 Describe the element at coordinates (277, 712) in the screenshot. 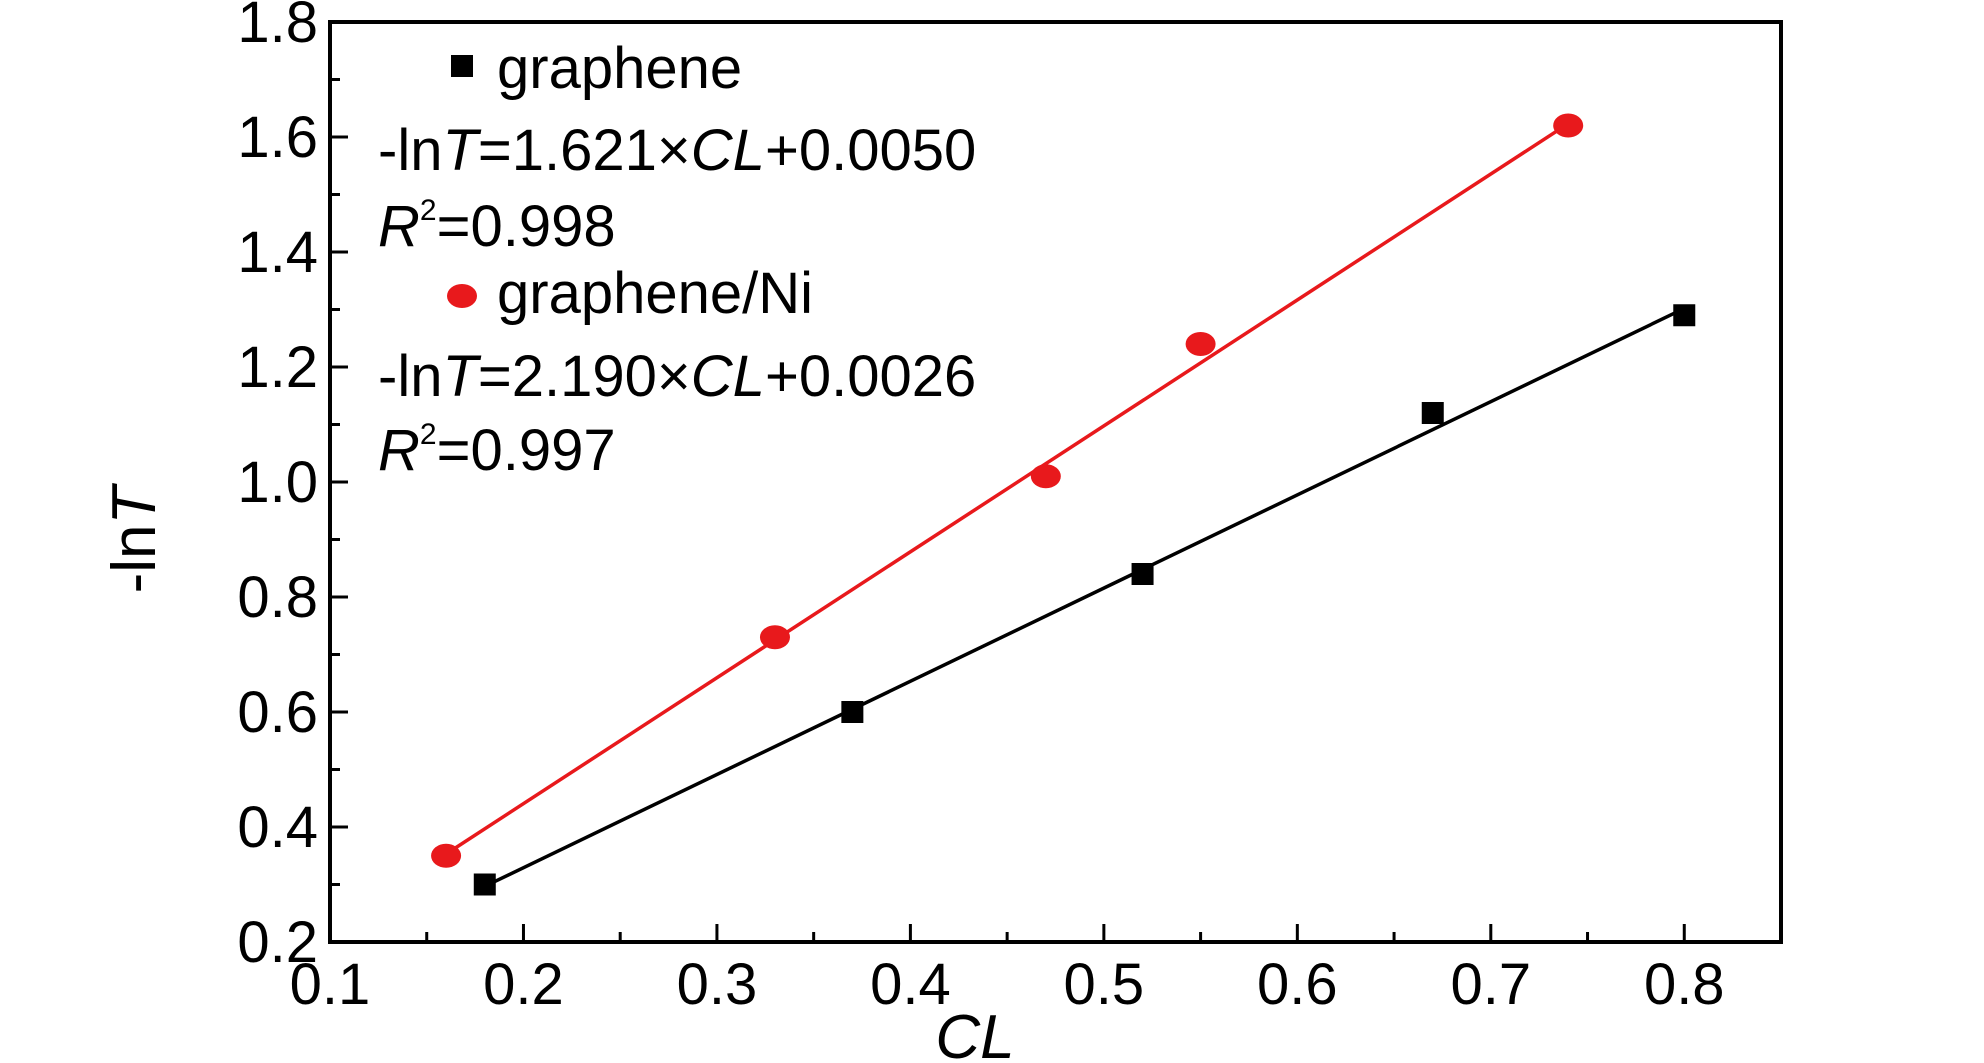

I see `y-tick-label-2: 0.6` at that location.